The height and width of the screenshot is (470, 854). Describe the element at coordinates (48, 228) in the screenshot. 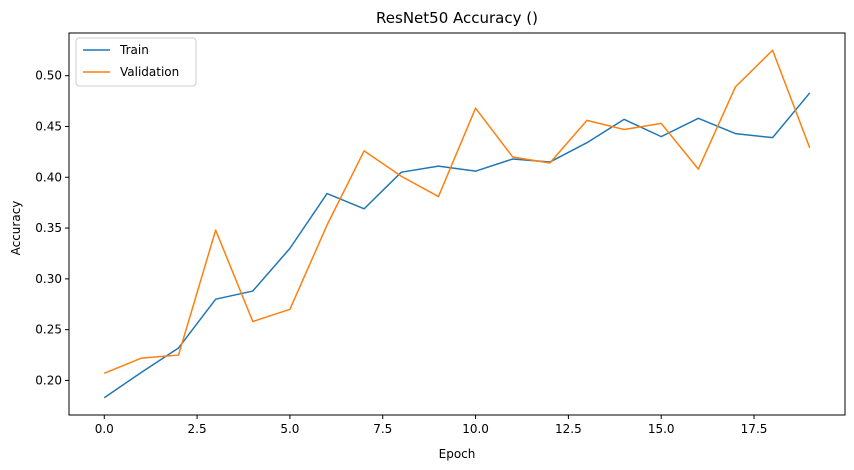

I see `y-tick-label: 0.35` at that location.